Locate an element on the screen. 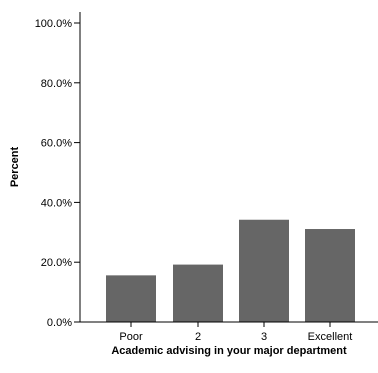 This screenshot has height=373, width=378. x-tick-label: Excellent is located at coordinates (330, 337).